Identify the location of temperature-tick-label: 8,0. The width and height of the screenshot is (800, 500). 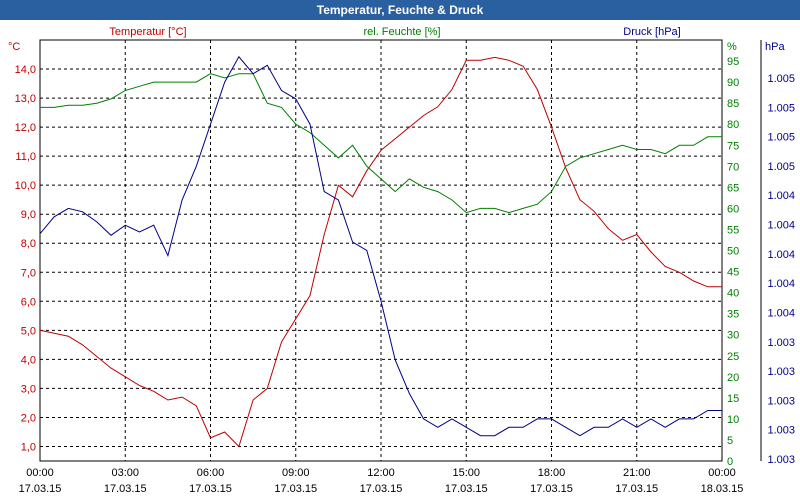
(28, 244).